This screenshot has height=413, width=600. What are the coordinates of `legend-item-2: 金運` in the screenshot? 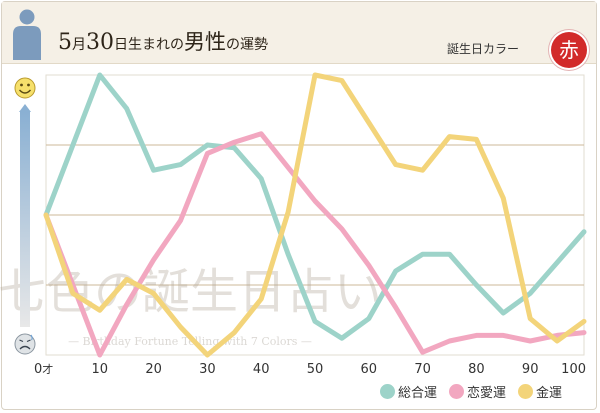 It's located at (540, 391).